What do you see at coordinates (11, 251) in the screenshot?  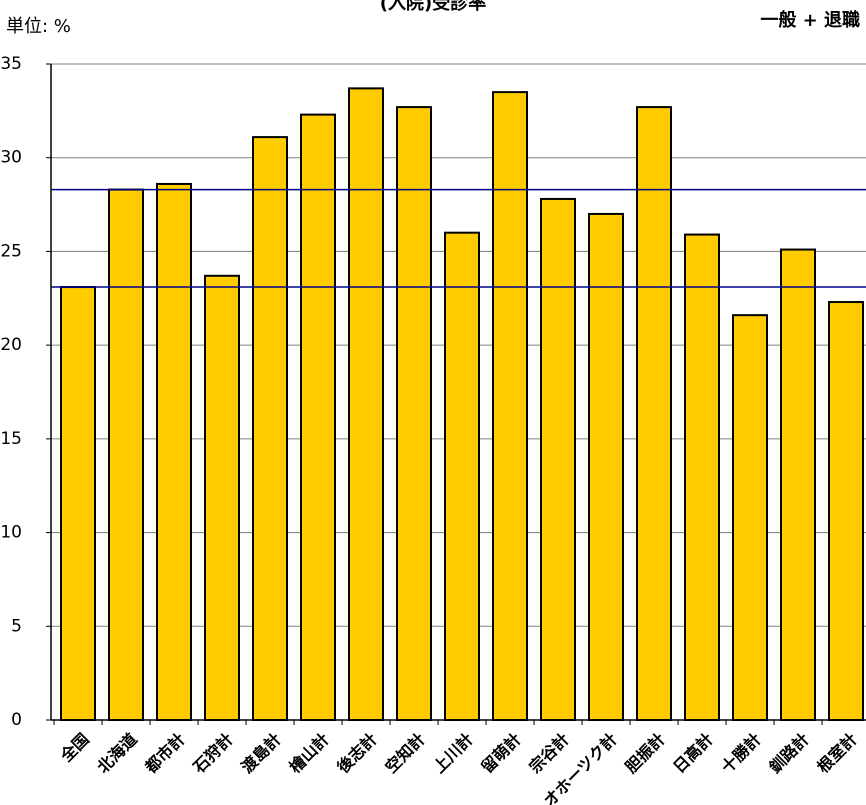 I see `y-tick-label: 25` at bounding box center [11, 251].